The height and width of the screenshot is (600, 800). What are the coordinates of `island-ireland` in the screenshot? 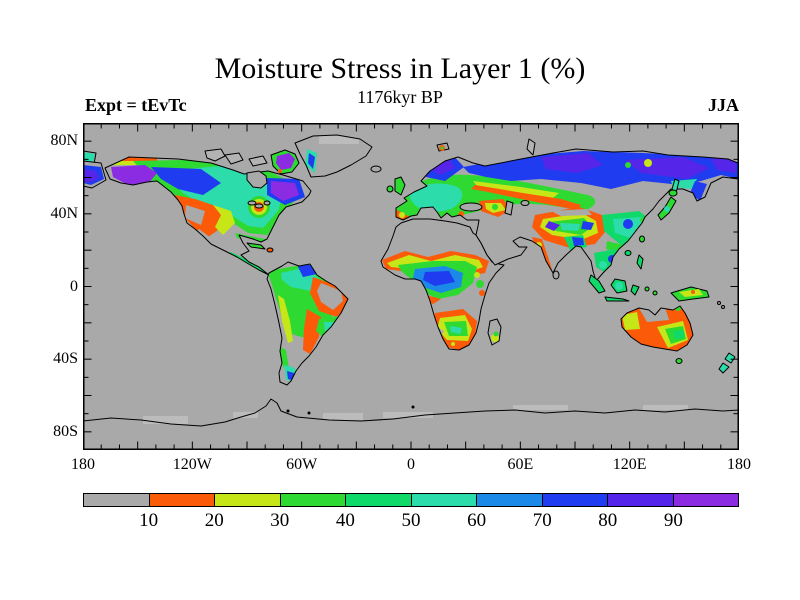 It's located at (390, 189).